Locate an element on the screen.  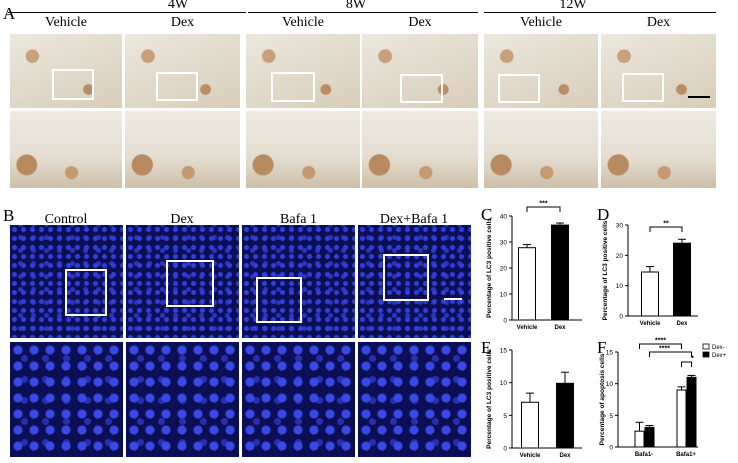
ihc-image-12w-vehicle-low is located at coordinates (541, 71).